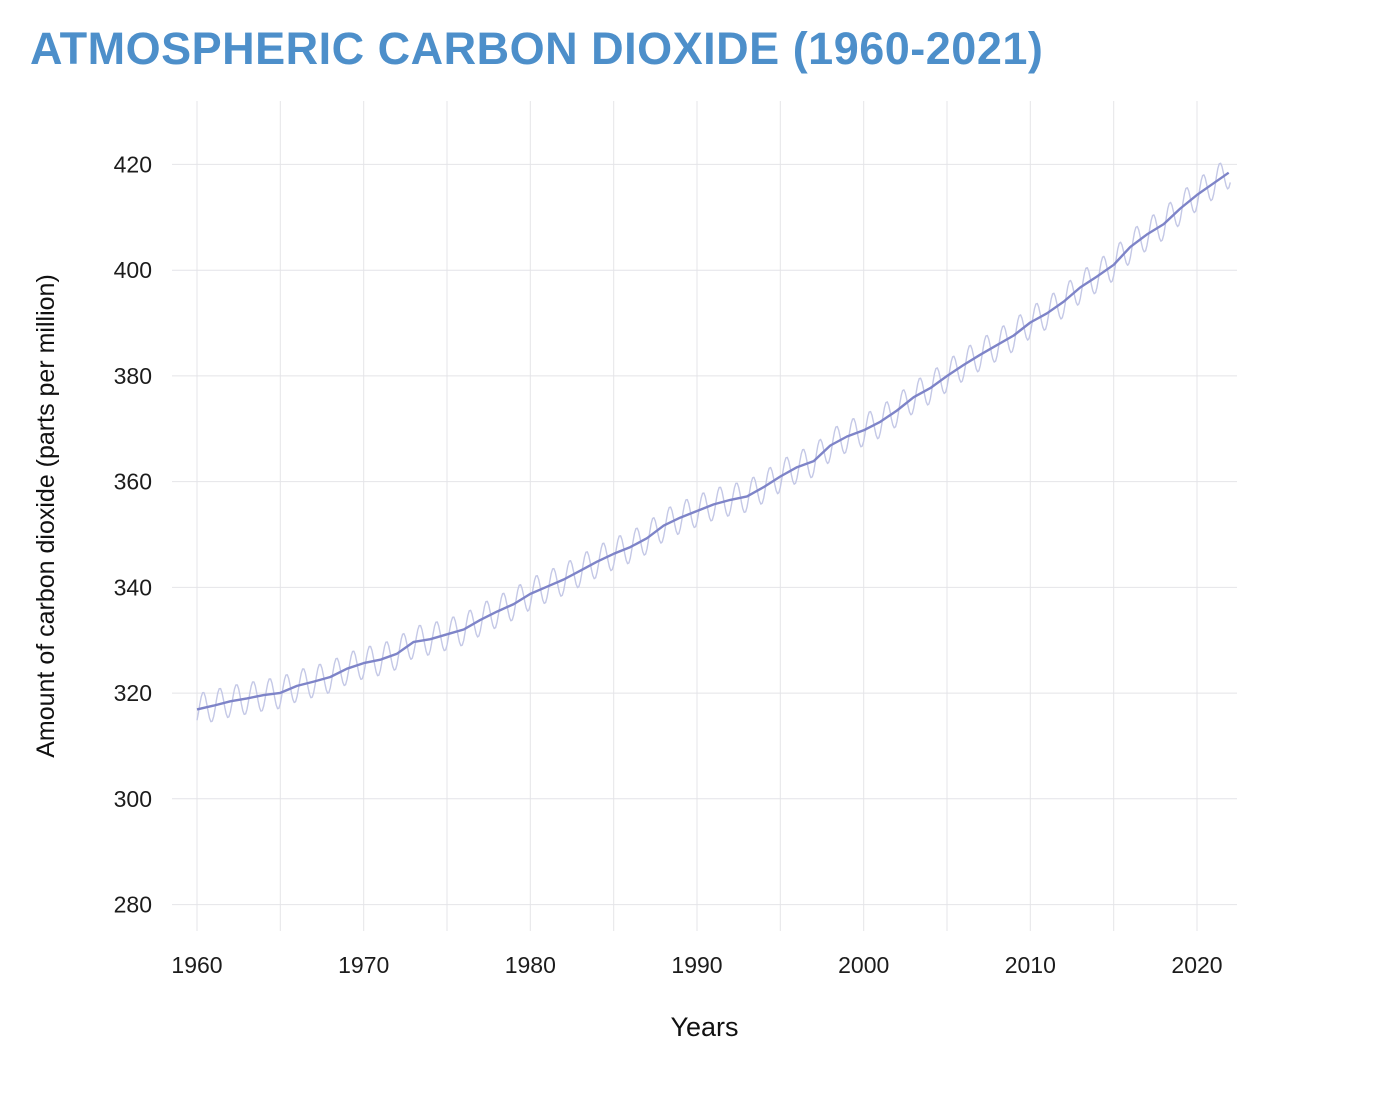 The width and height of the screenshot is (1374, 1106). Describe the element at coordinates (537, 48) in the screenshot. I see `chart-title: ATMOSPHERIC CARBON DIOXIDE (1960-2021)` at that location.